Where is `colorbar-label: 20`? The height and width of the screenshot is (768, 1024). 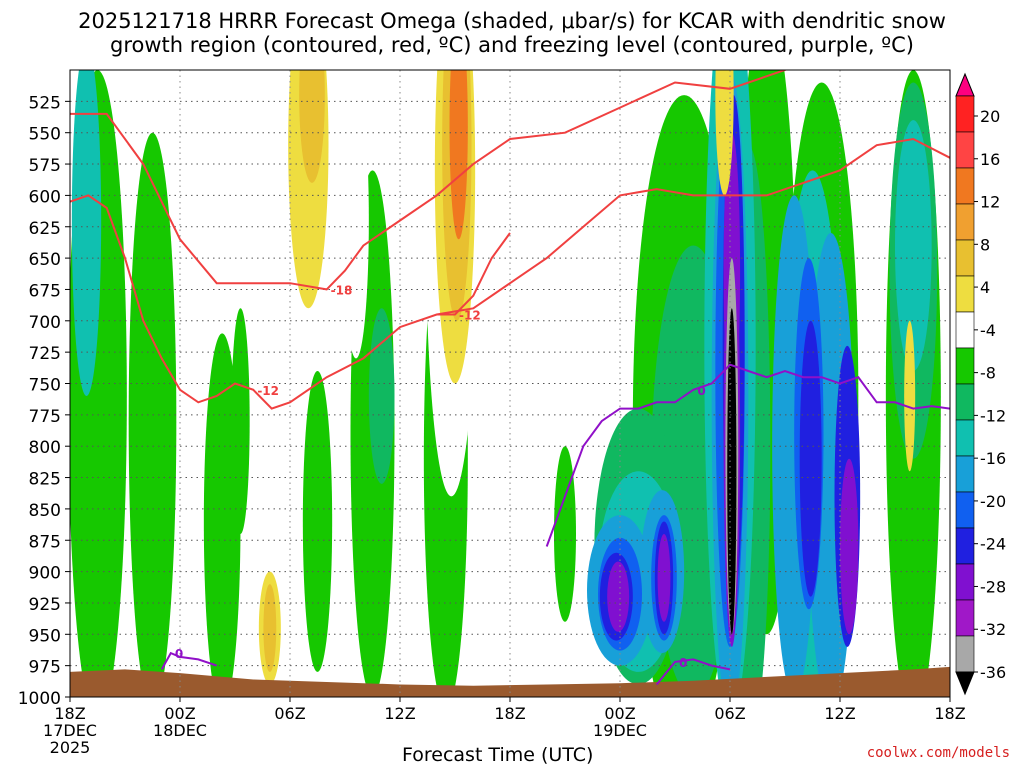 colorbar-label: 20 is located at coordinates (990, 116).